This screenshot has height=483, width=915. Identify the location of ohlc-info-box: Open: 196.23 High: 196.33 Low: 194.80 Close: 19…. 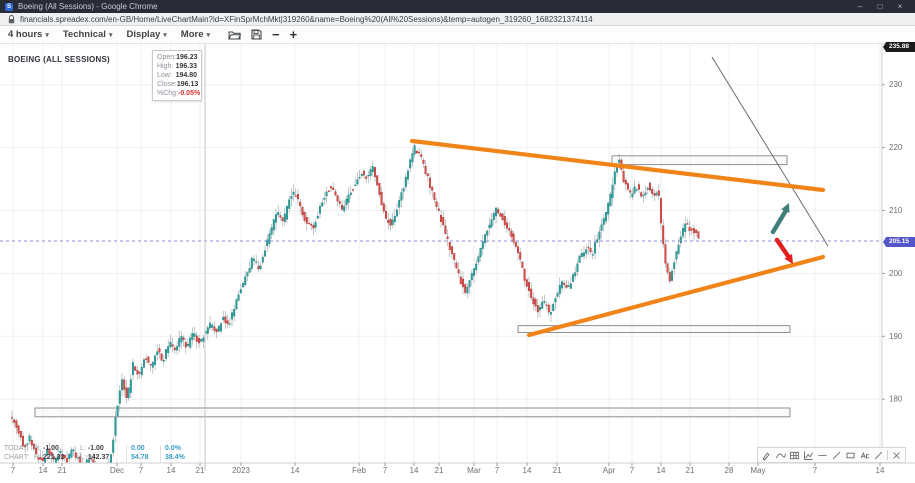
(177, 75).